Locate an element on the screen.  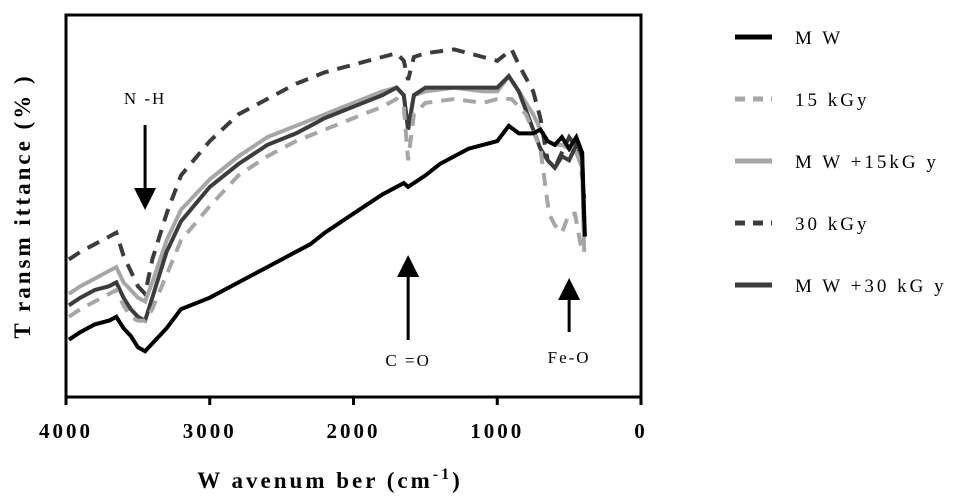
annotation-label: Fe-O is located at coordinates (569, 357).